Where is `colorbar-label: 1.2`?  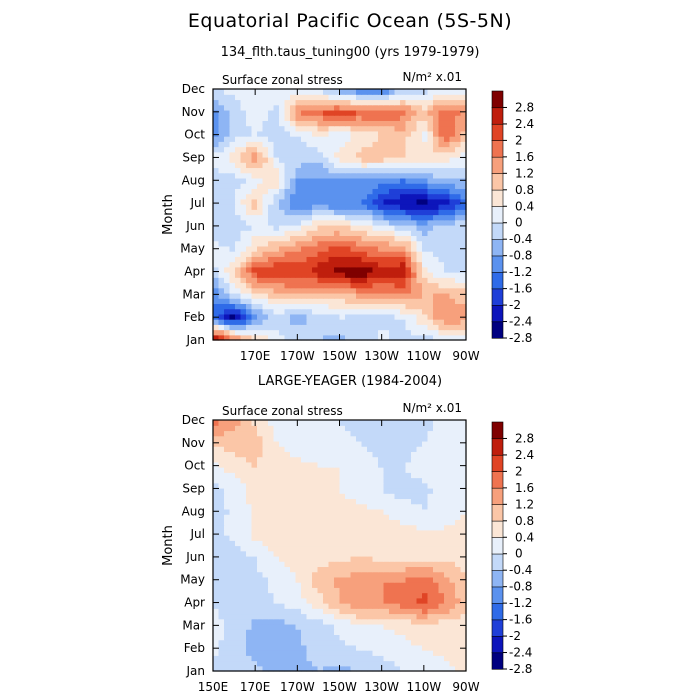 colorbar-label: 1.2 is located at coordinates (524, 504).